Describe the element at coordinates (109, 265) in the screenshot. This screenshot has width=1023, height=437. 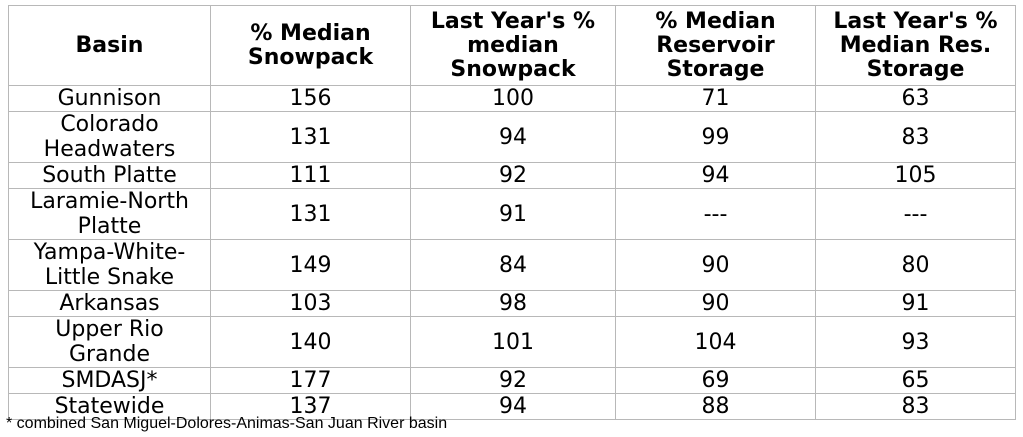
I see `basin-cell: Yampa-White-Little Snake` at that location.